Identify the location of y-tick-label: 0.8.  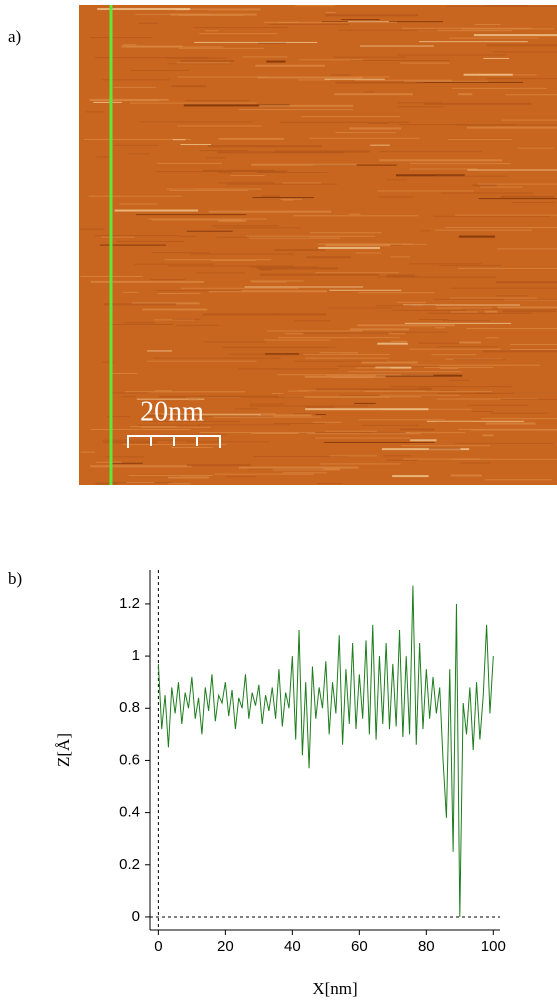
(129, 707).